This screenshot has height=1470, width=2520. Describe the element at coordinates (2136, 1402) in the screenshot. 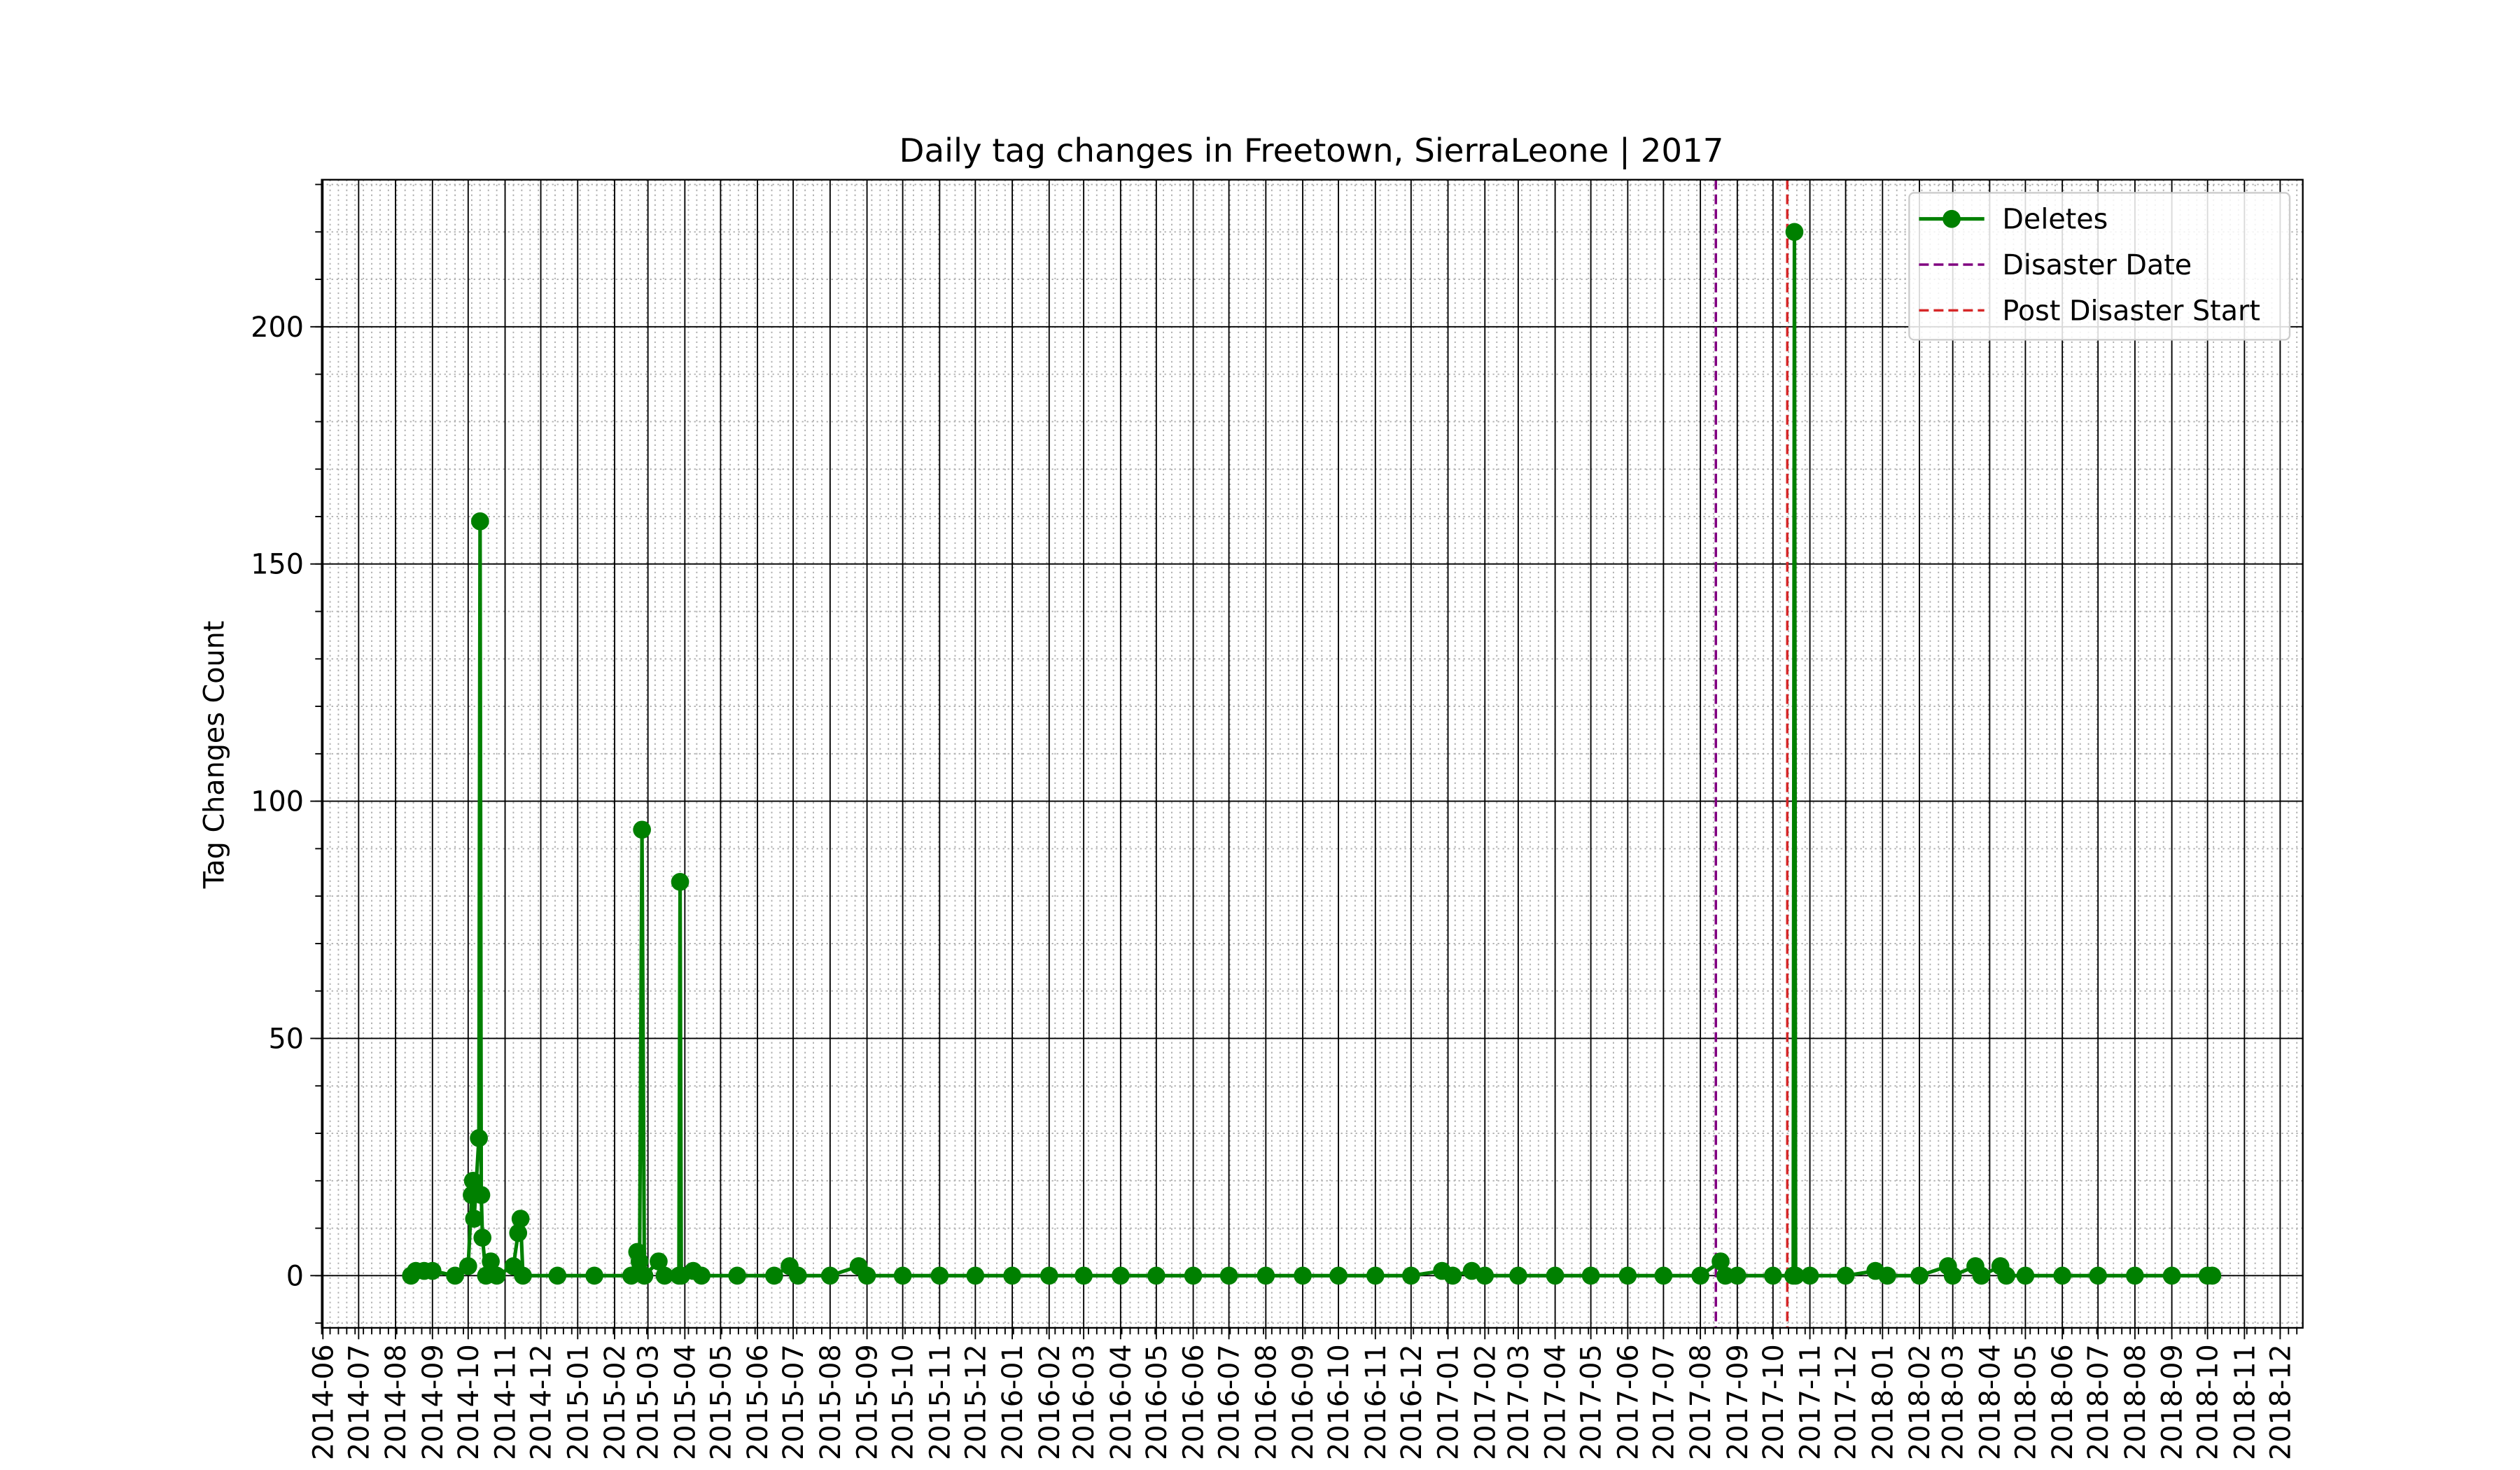

I see `x-tick-label: 2018-08` at that location.